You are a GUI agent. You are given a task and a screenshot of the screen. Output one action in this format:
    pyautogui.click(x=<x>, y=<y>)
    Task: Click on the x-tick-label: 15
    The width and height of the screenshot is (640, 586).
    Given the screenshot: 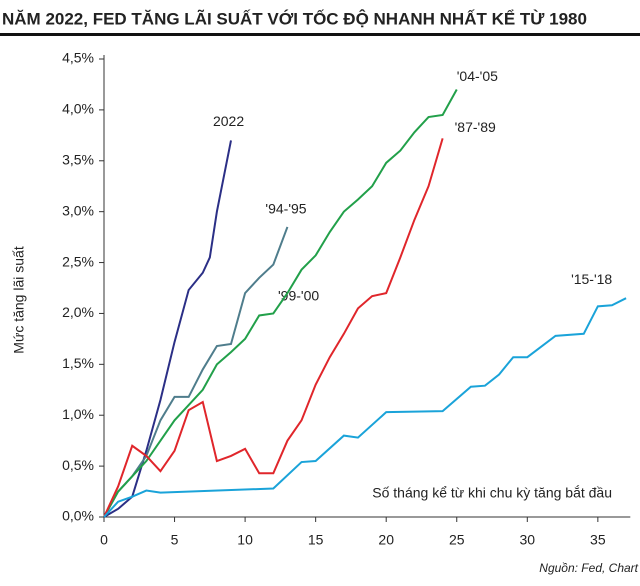 What is the action you would take?
    pyautogui.click(x=316, y=540)
    